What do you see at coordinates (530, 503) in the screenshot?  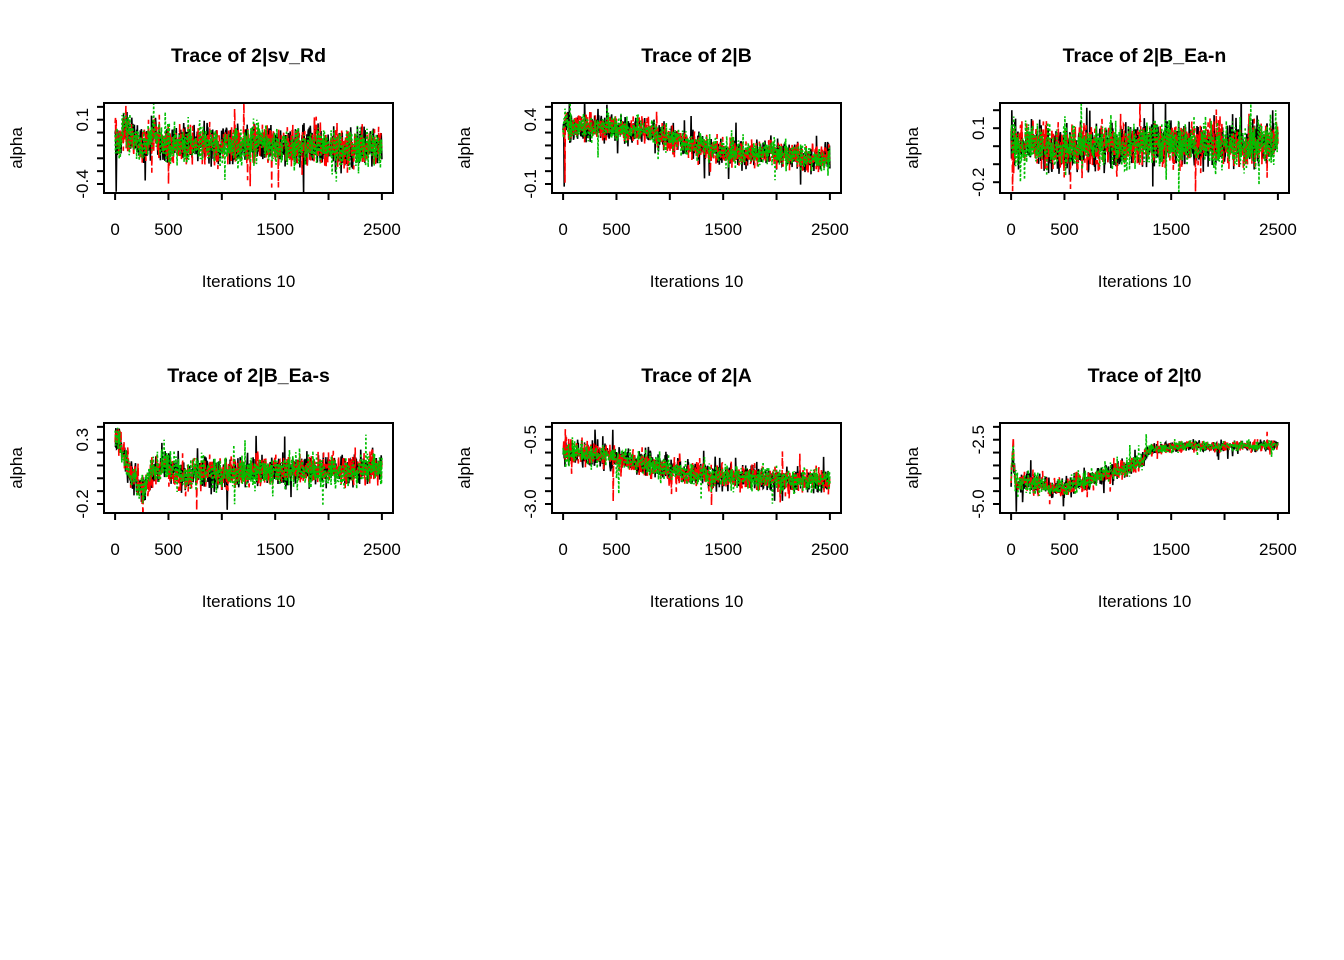 I see `y-tick-label: -3.0` at bounding box center [530, 503].